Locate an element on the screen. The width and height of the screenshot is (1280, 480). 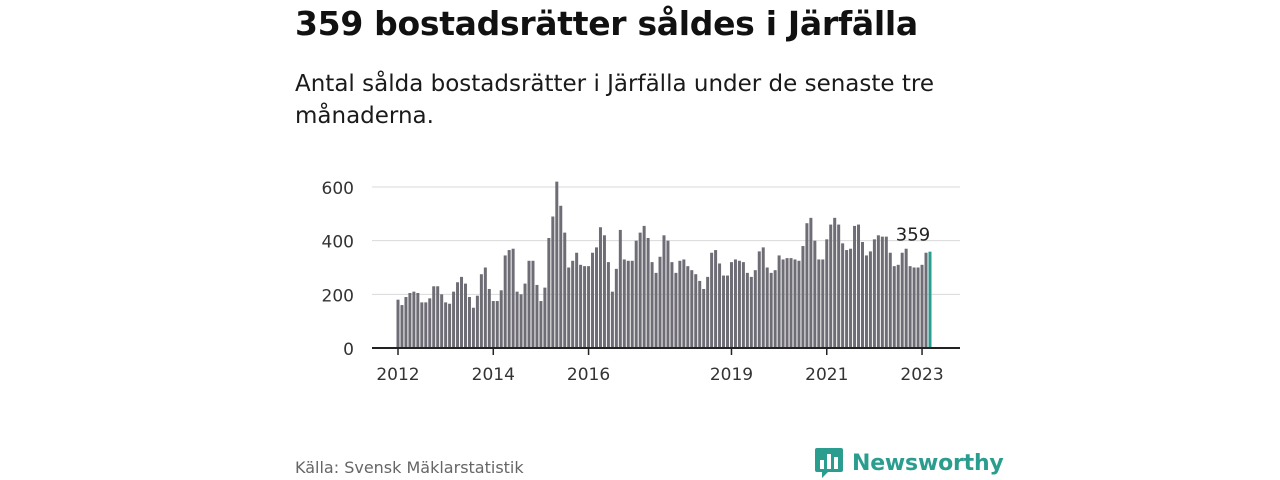
logo-text: Newsworthy is located at coordinates (928, 463).